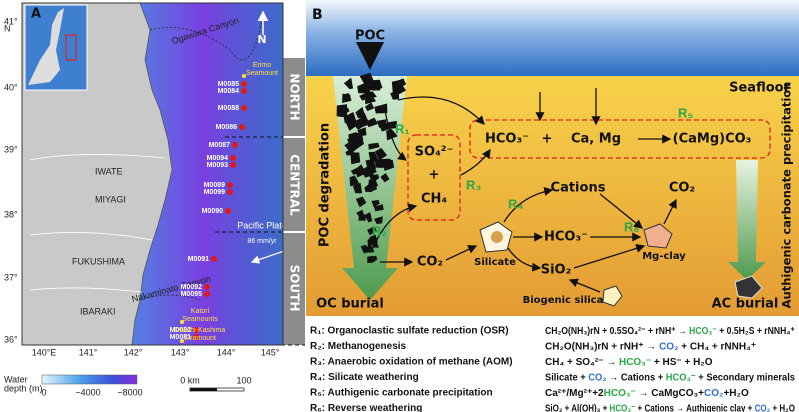 The image size is (799, 412). What do you see at coordinates (756, 331) in the screenshot?
I see `equation-part: + 0.5H₂S + rNNH₄⁺` at bounding box center [756, 331].